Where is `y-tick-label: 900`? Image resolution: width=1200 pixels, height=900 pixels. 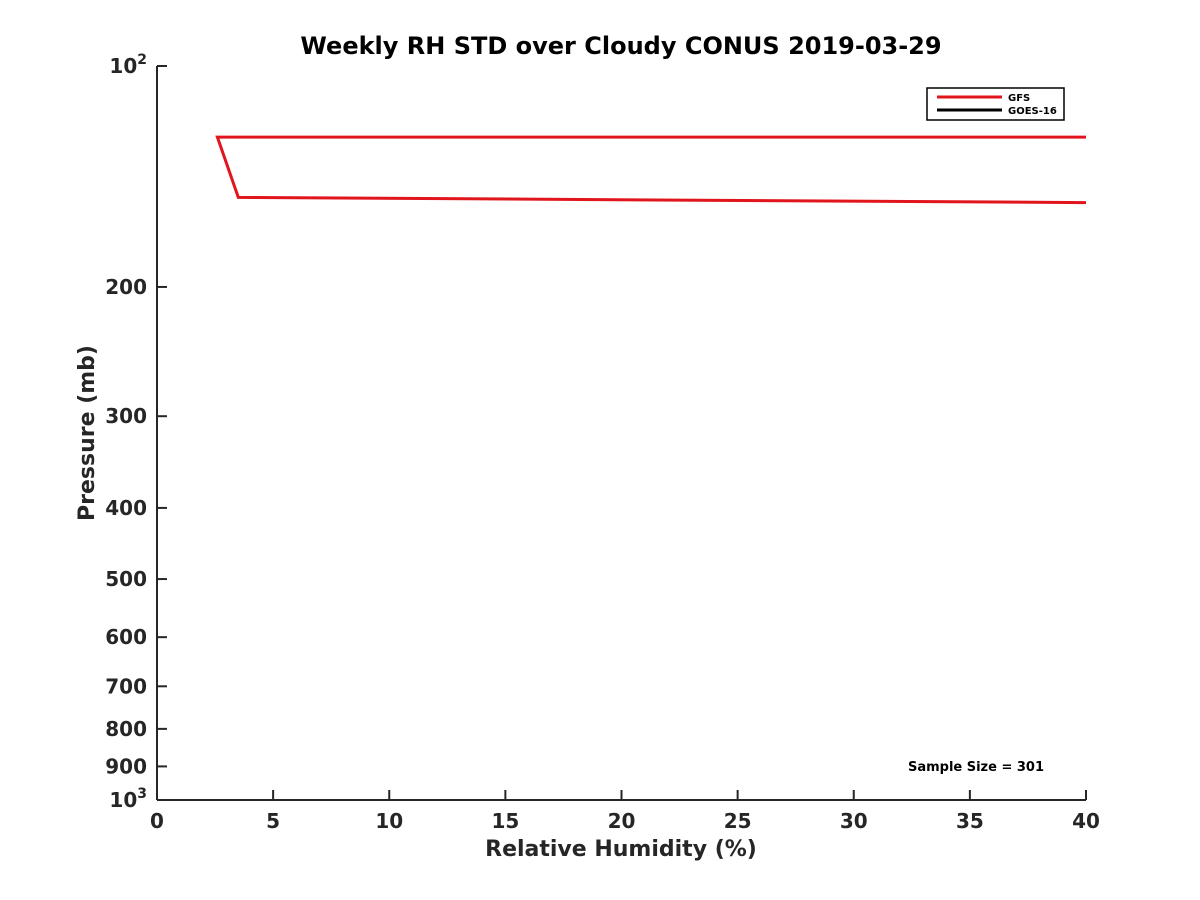
y-tick-label: 900 is located at coordinates (126, 766).